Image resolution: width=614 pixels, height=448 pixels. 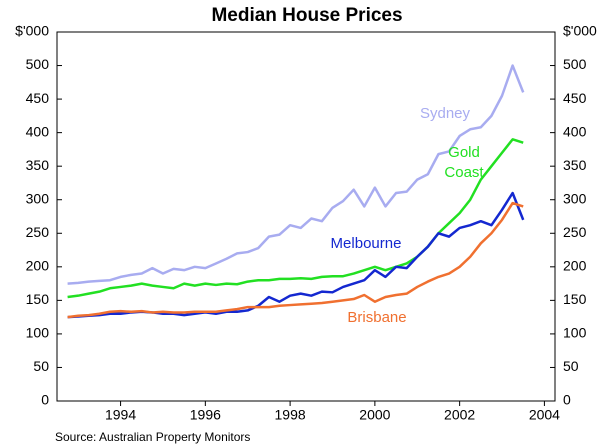 What do you see at coordinates (567, 400) in the screenshot?
I see `y2-tick-label: 0` at bounding box center [567, 400].